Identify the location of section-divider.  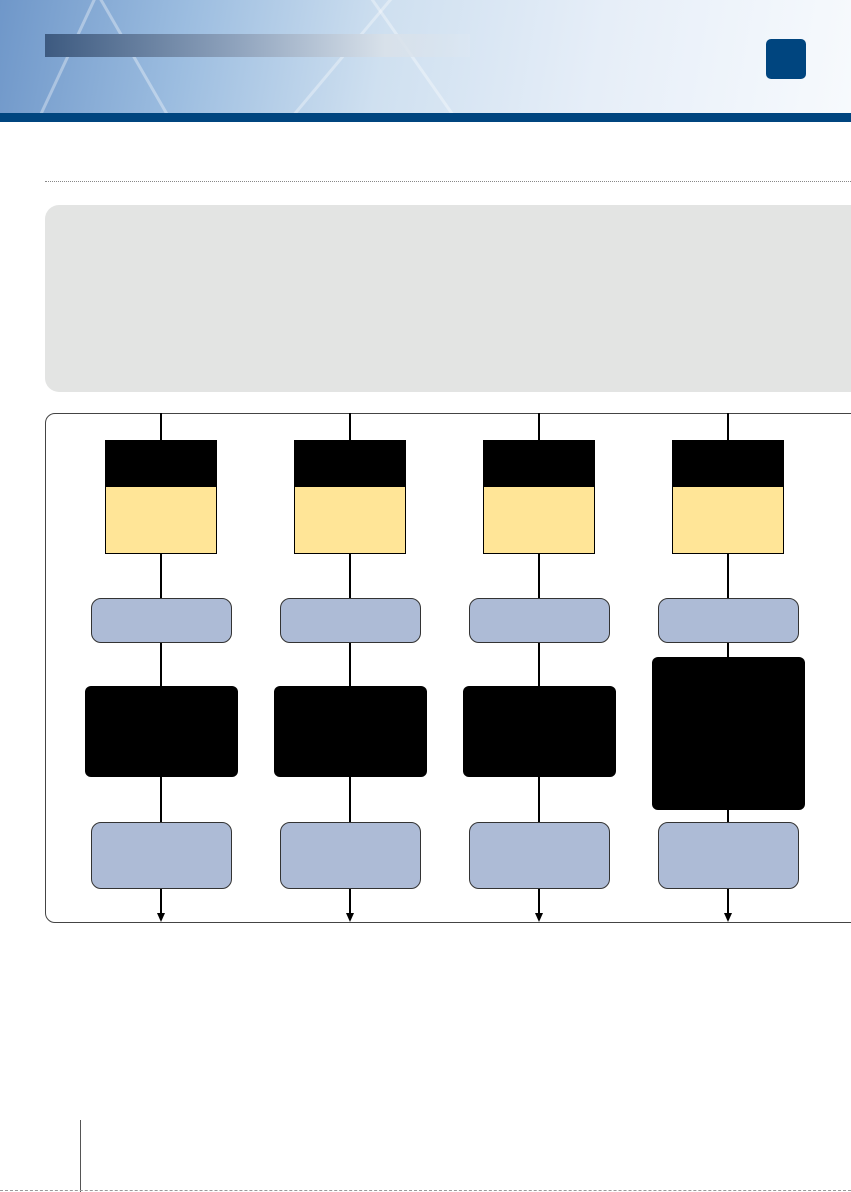
(448, 181).